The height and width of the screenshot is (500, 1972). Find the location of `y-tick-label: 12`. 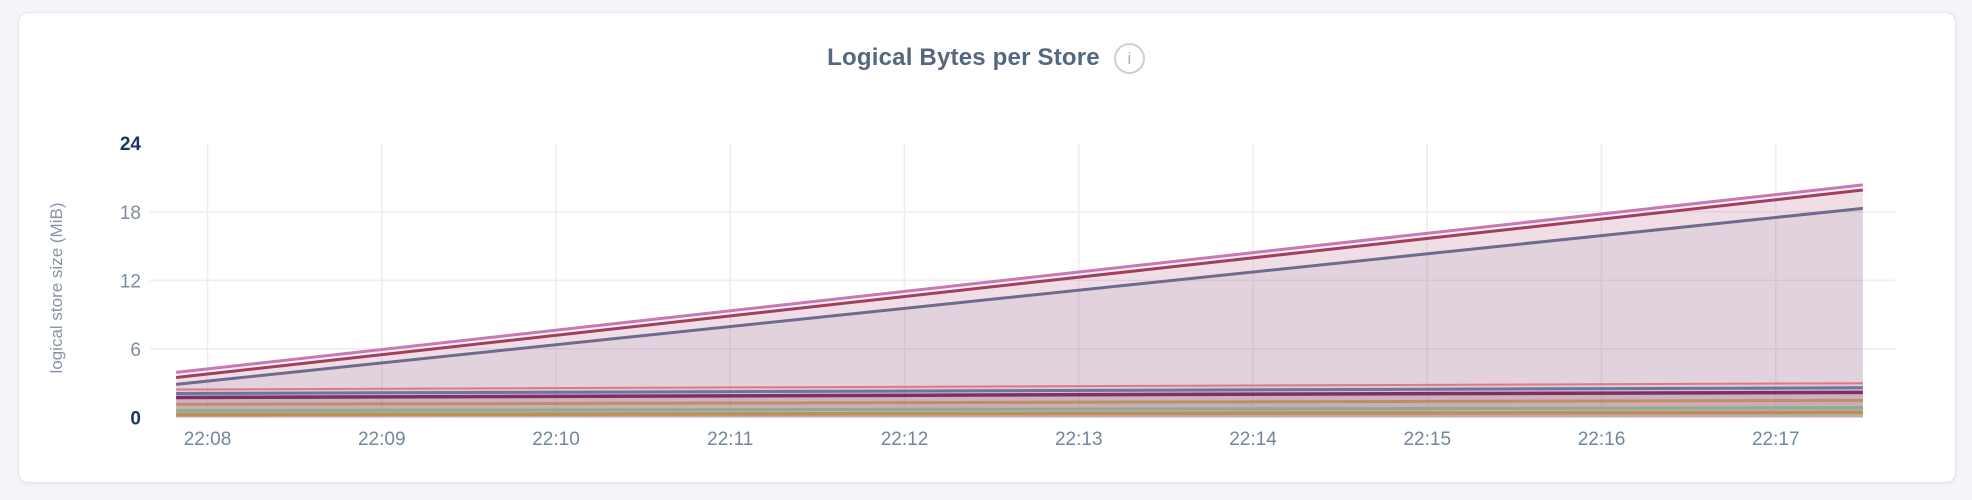

y-tick-label: 12 is located at coordinates (130, 281).